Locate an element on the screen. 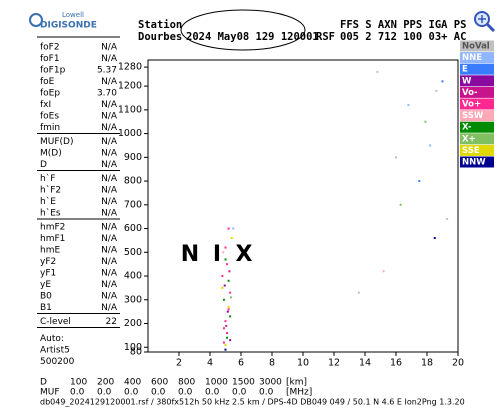  highlight-ellipse is located at coordinates (243, 30).